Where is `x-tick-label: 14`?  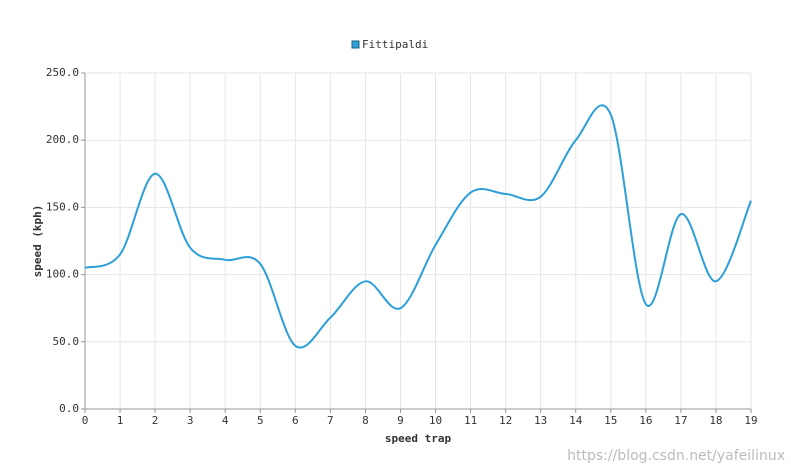
x-tick-label: 14 is located at coordinates (576, 420).